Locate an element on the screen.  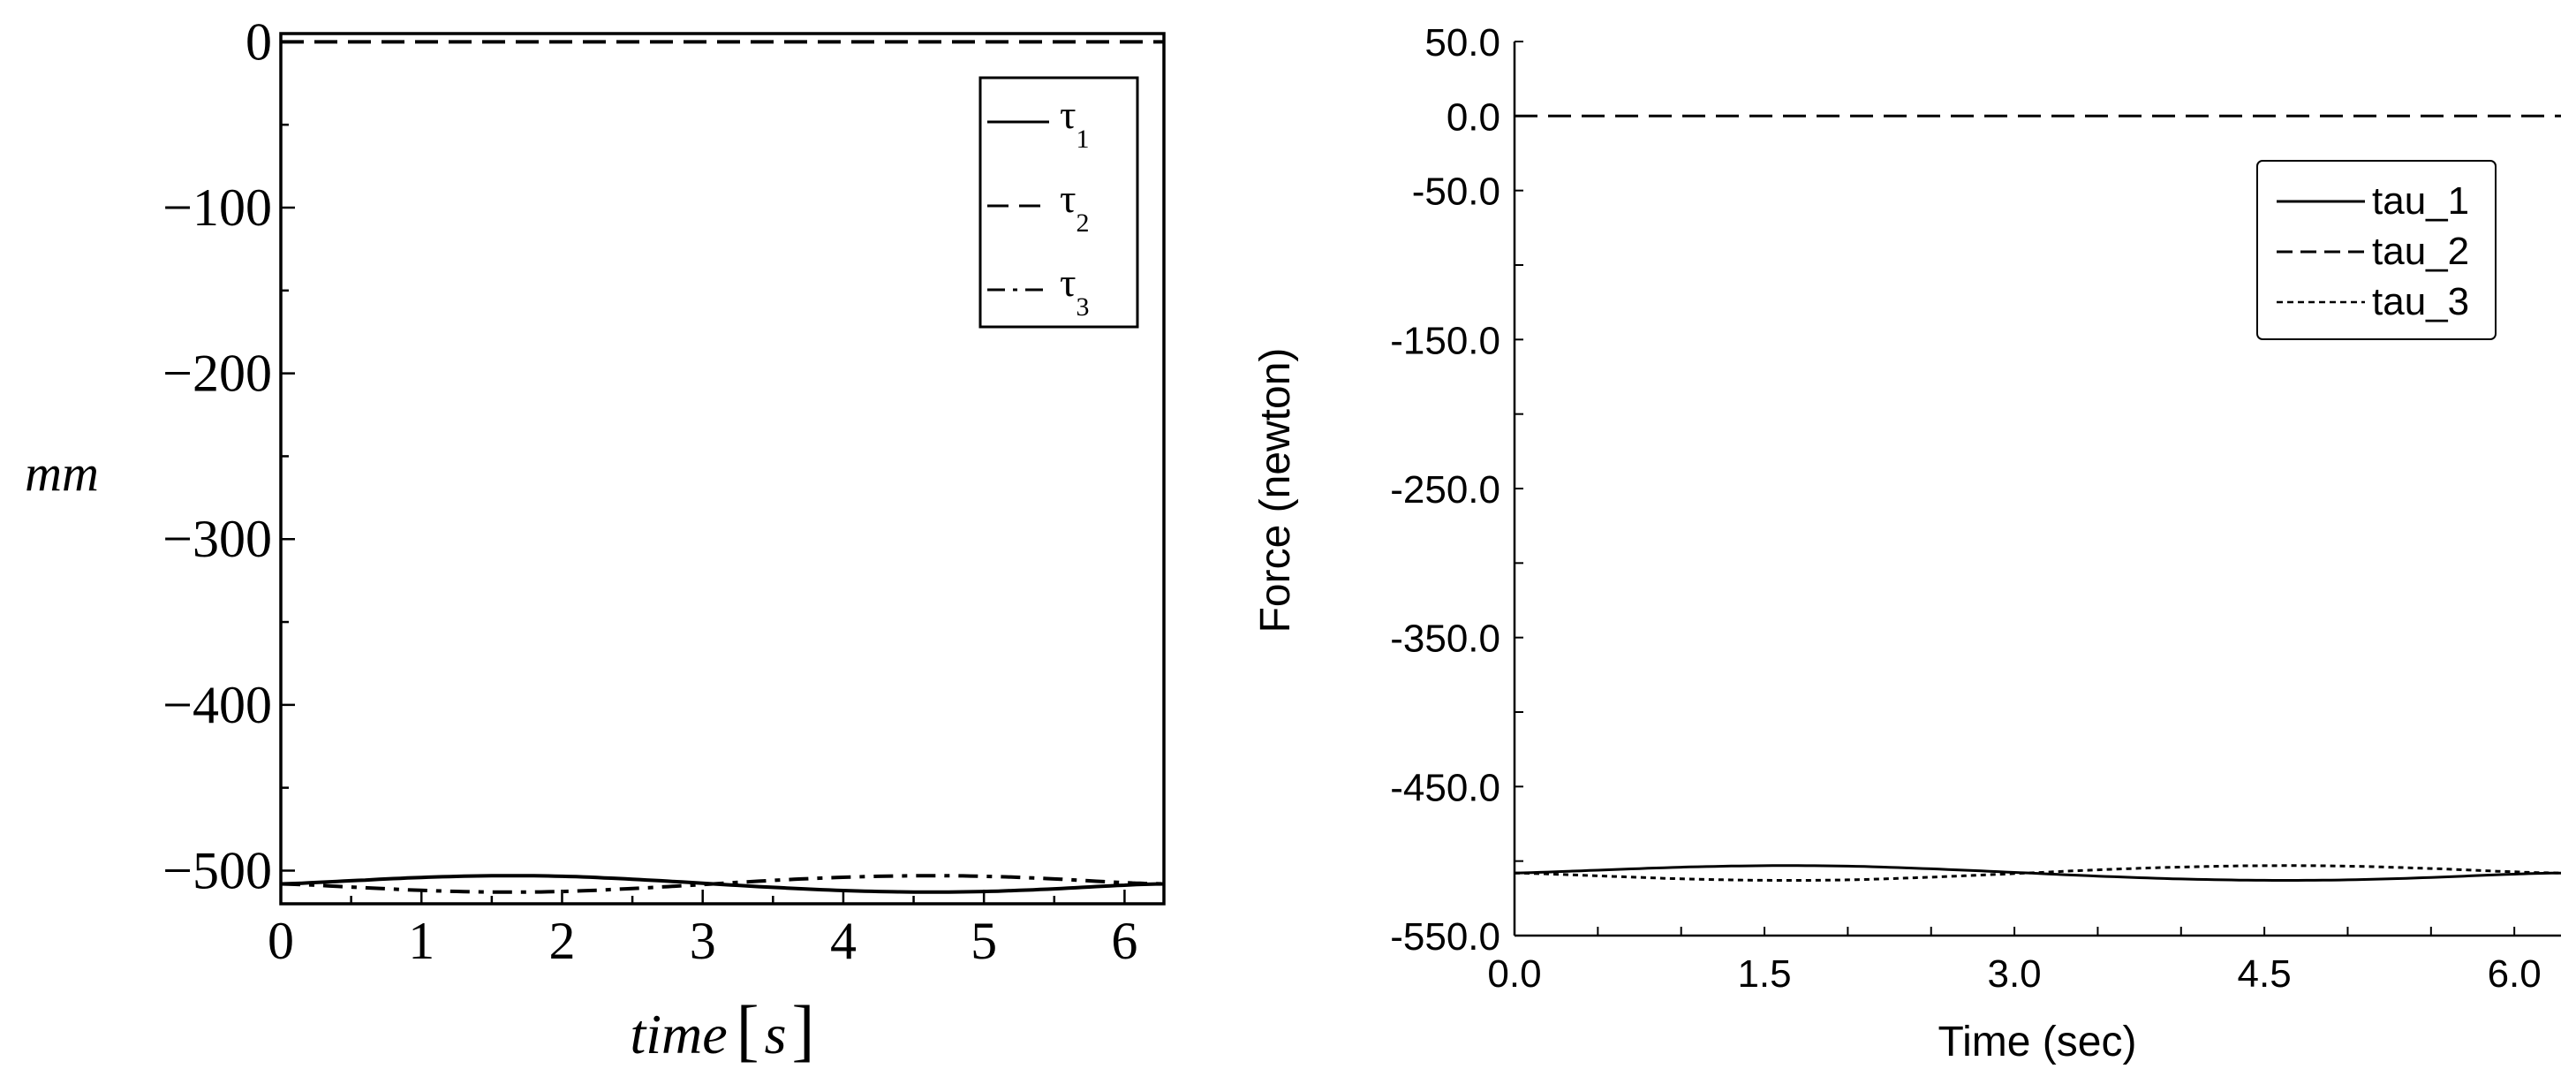
left-x-axis-bracket-close: ] is located at coordinates (804, 1029).